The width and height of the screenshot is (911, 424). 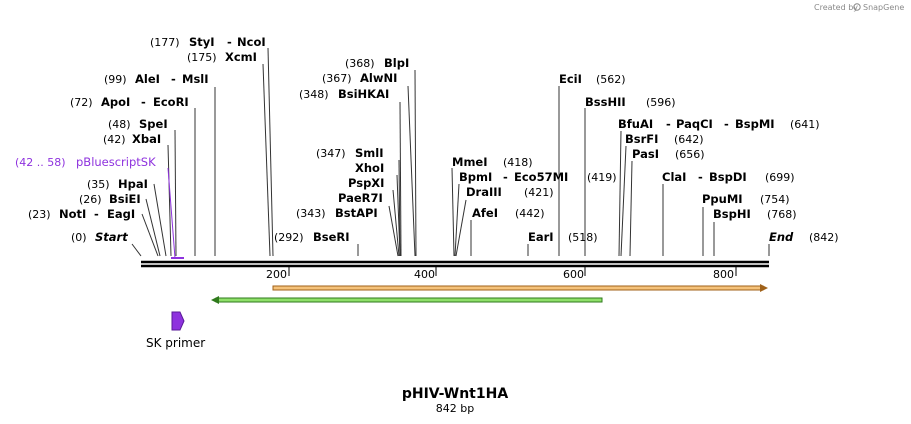 What do you see at coordinates (117, 184) in the screenshot?
I see `site-hpai: (35) HpaI` at bounding box center [117, 184].